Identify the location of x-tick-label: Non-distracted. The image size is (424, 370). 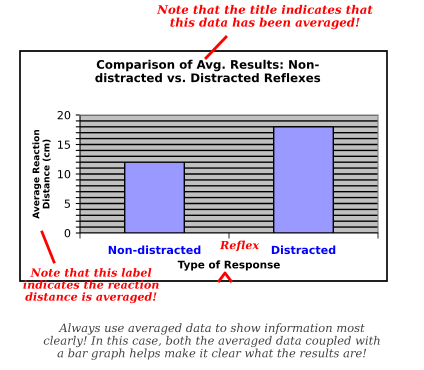
(154, 250).